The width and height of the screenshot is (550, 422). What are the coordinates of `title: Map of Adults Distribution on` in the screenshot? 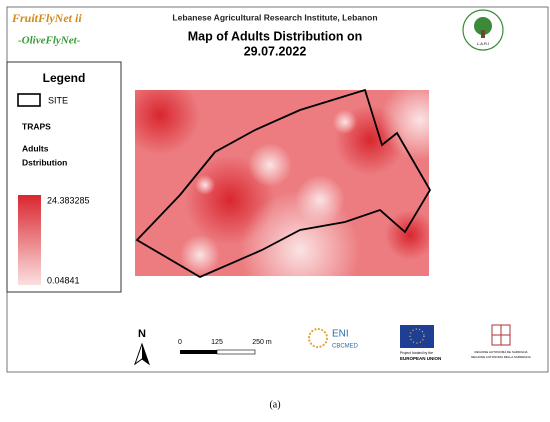 It's located at (275, 36).